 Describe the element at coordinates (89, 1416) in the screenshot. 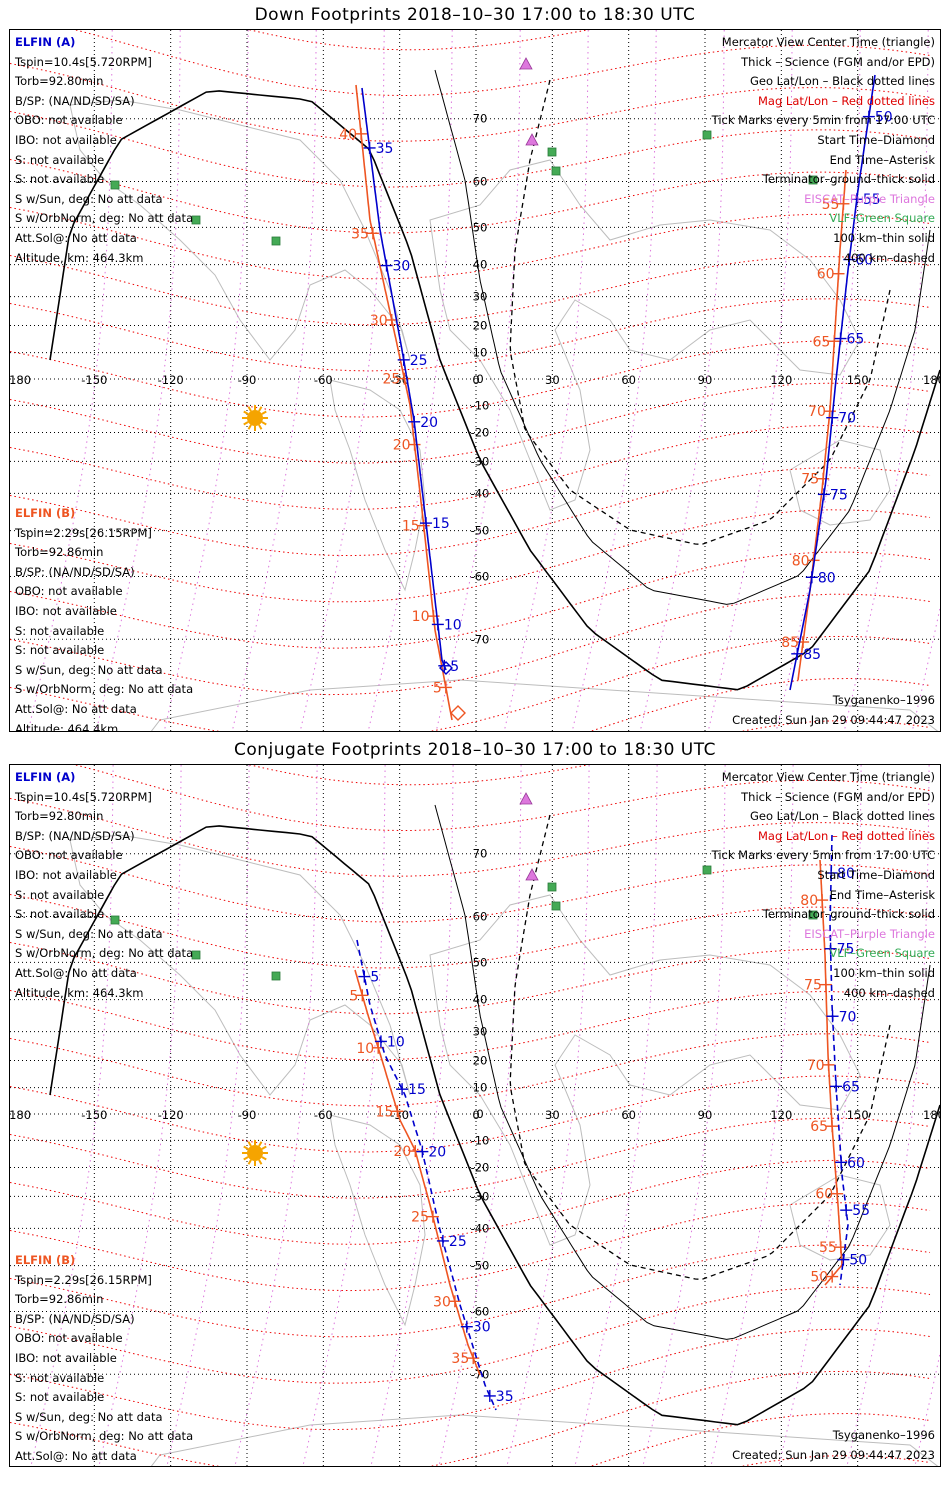

I see `elfin-b-info-line: S w/Sun, deg: No att data` at that location.